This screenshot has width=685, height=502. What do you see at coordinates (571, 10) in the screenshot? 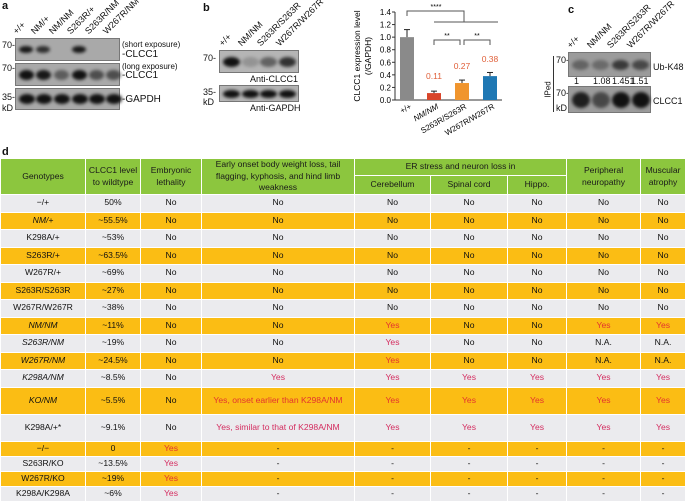
I see `panel-c-label: c` at bounding box center [571, 10].